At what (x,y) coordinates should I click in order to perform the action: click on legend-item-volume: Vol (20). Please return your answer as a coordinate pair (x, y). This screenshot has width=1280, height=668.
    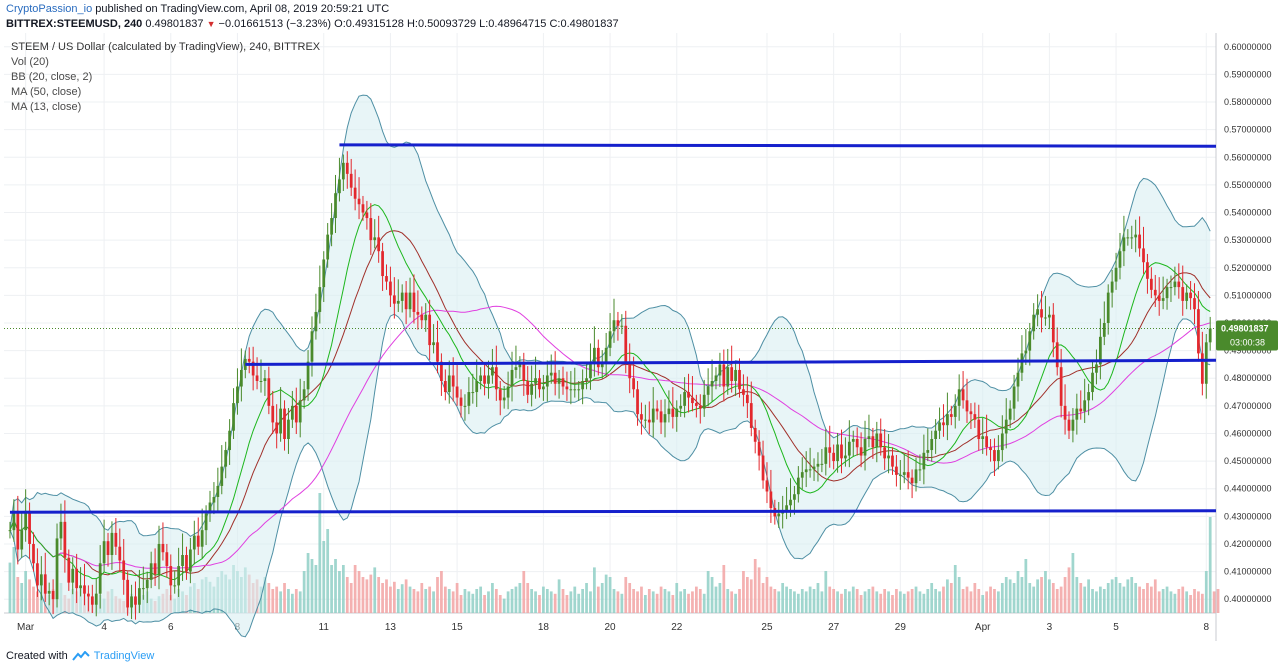
    Looking at the image, I should click on (30, 62).